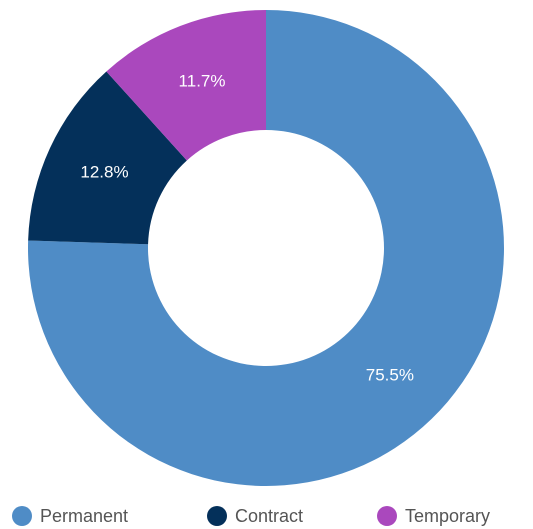  Describe the element at coordinates (269, 516) in the screenshot. I see `legend-label: Contract` at that location.